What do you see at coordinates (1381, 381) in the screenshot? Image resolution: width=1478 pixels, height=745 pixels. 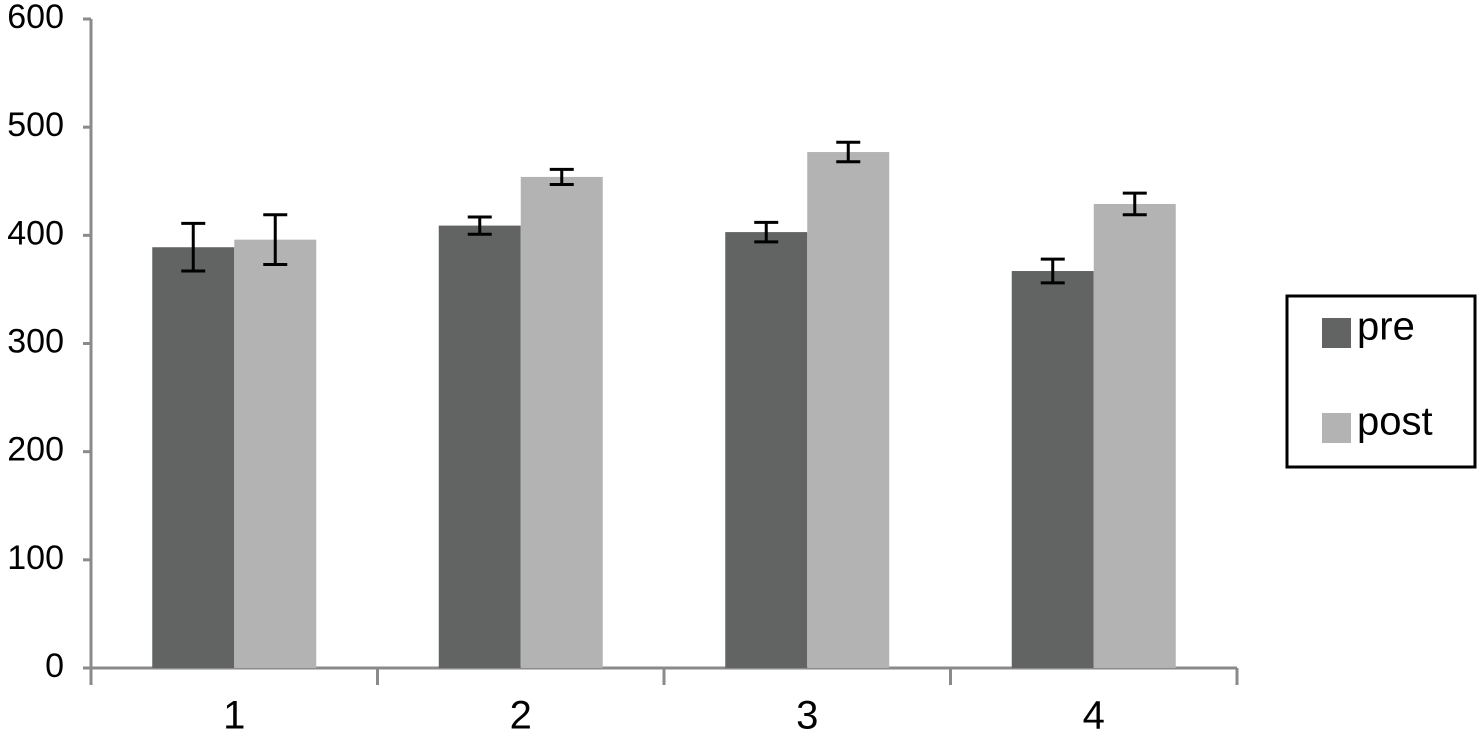 I see `legend-box` at bounding box center [1381, 381].